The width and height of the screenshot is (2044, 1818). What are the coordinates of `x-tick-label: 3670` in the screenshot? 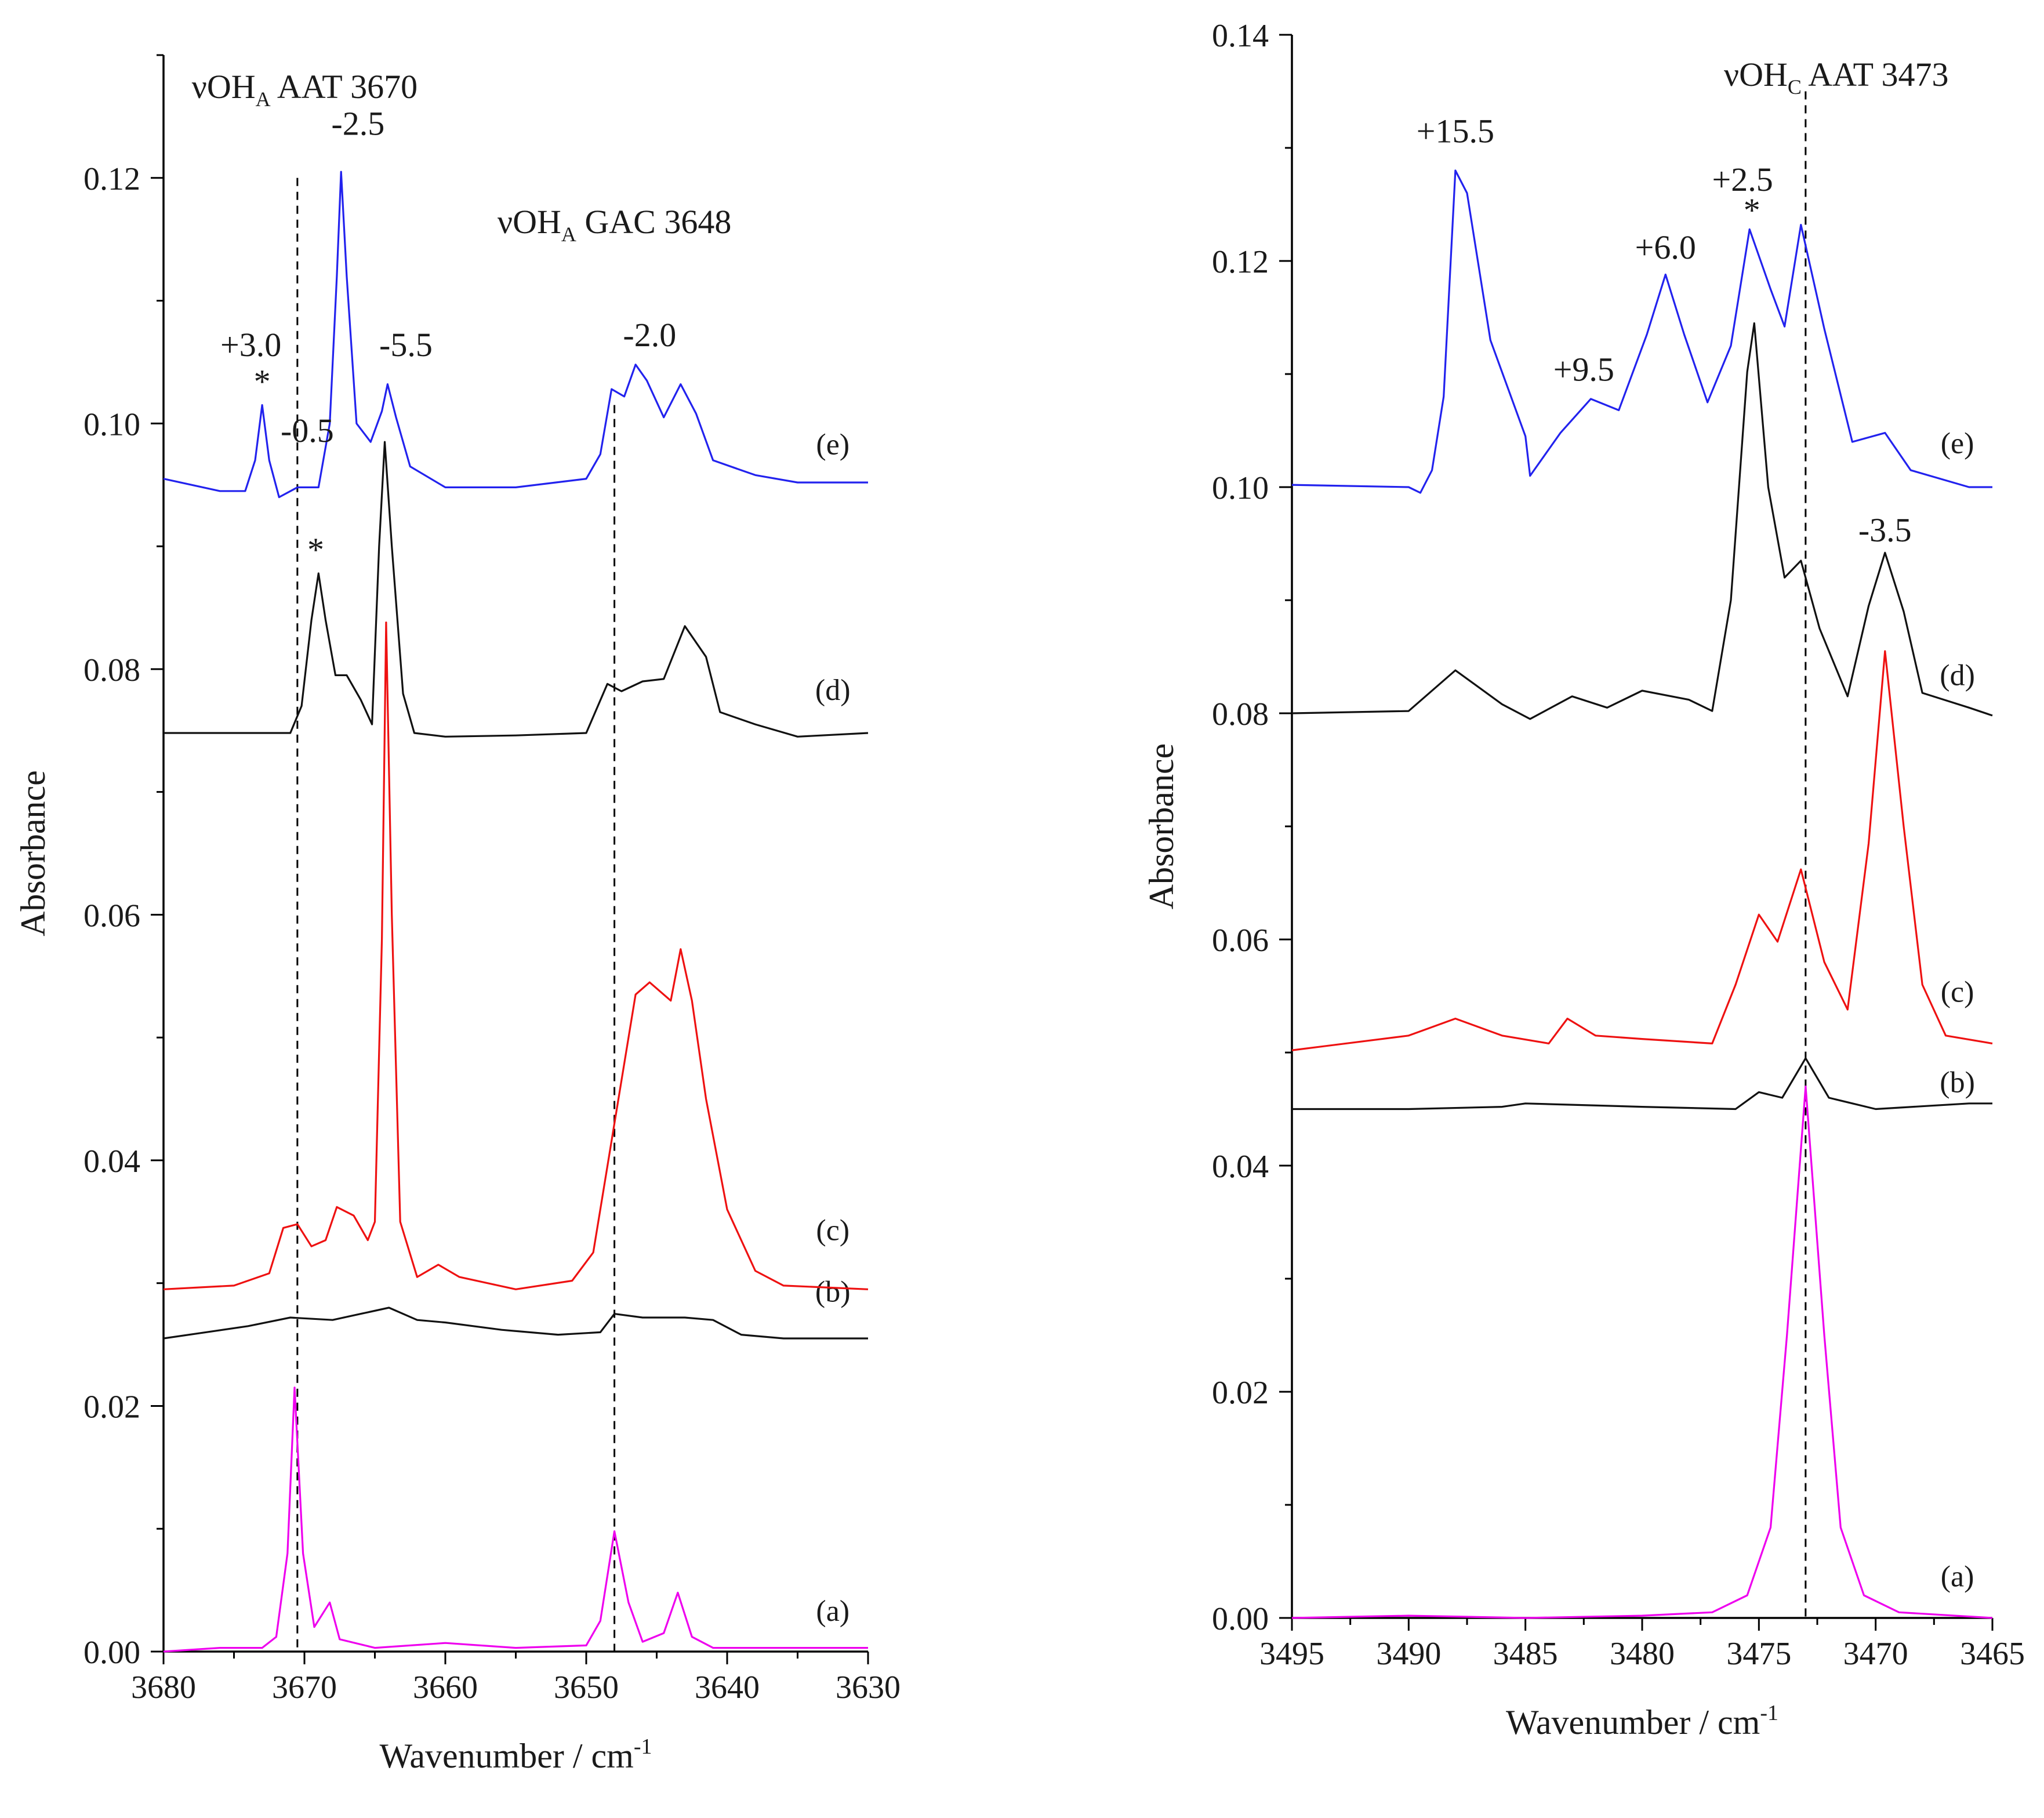 It's located at (304, 1688).